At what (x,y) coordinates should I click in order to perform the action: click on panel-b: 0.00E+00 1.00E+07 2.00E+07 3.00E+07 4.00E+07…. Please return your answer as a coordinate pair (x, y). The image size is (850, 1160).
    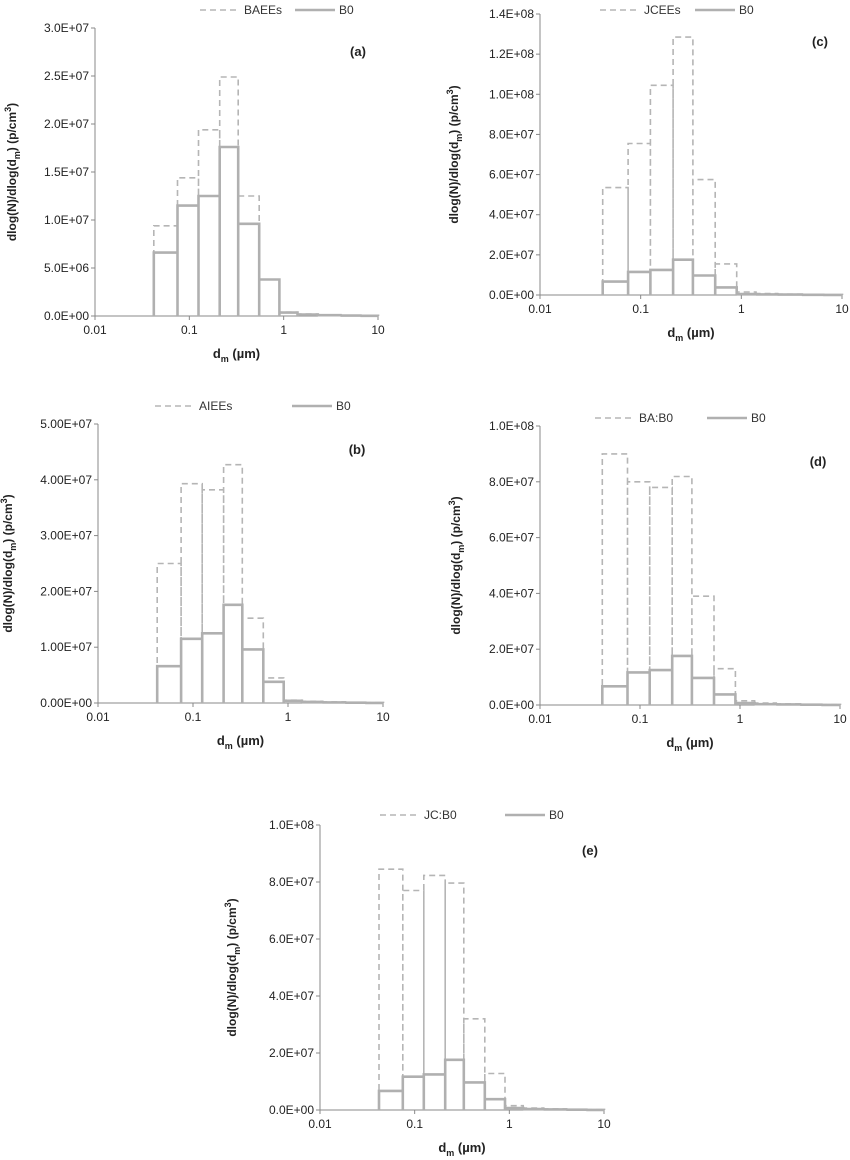
    Looking at the image, I should click on (195, 575).